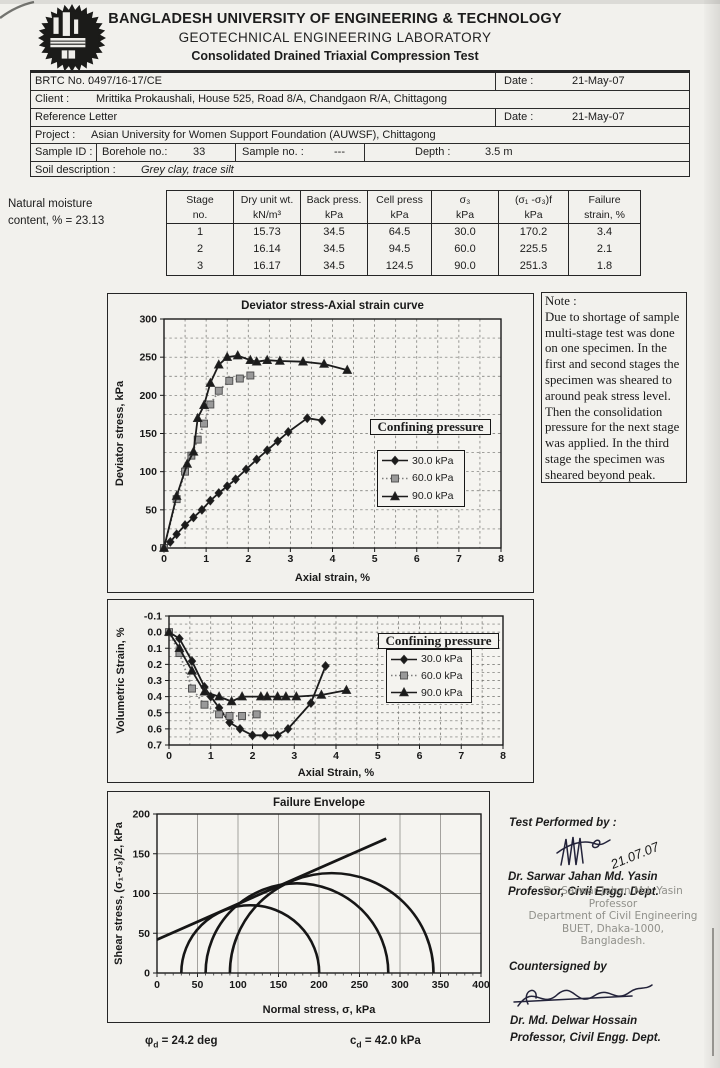 This screenshot has width=720, height=1068. I want to click on x-tick-label: 6, so click(417, 559).